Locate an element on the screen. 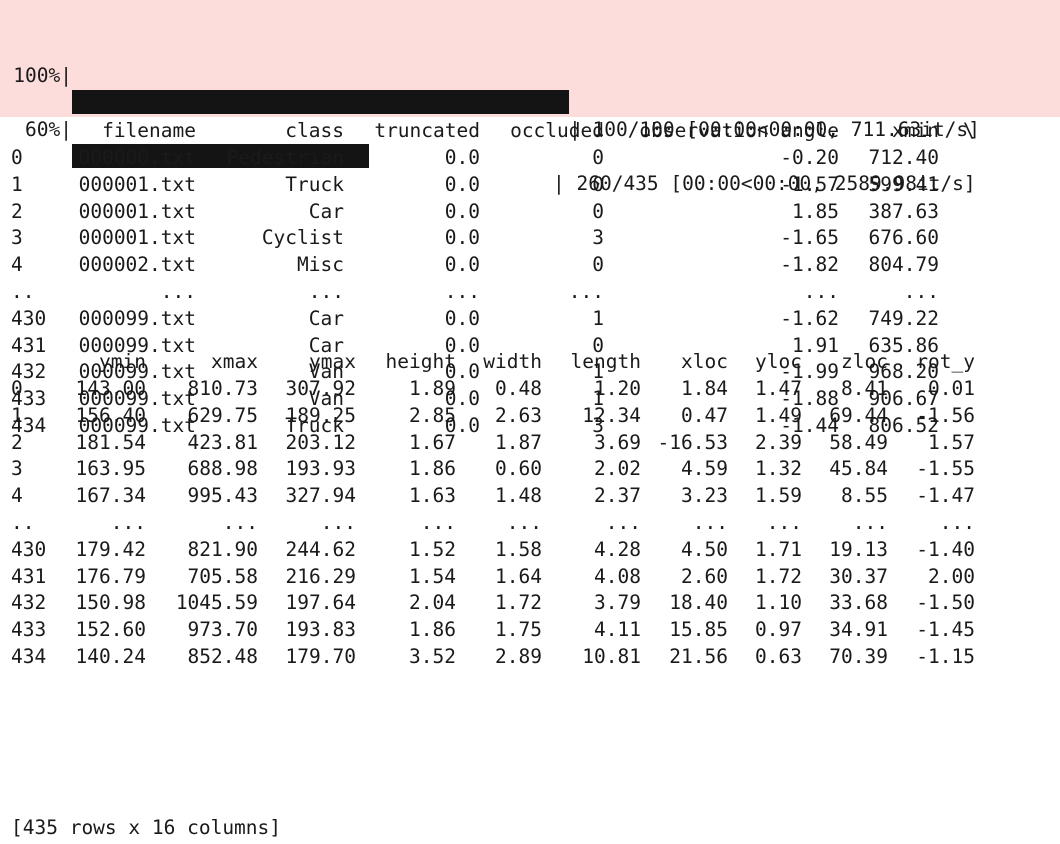 This screenshot has height=844, width=1060. table-cell: 0.01 is located at coordinates (951, 388).